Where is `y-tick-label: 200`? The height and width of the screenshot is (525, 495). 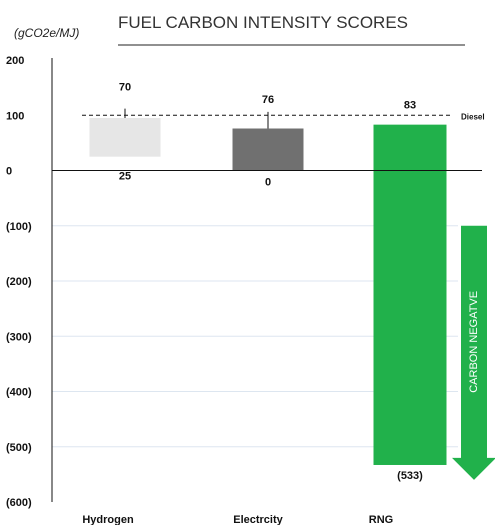 y-tick-label: 200 is located at coordinates (15, 61).